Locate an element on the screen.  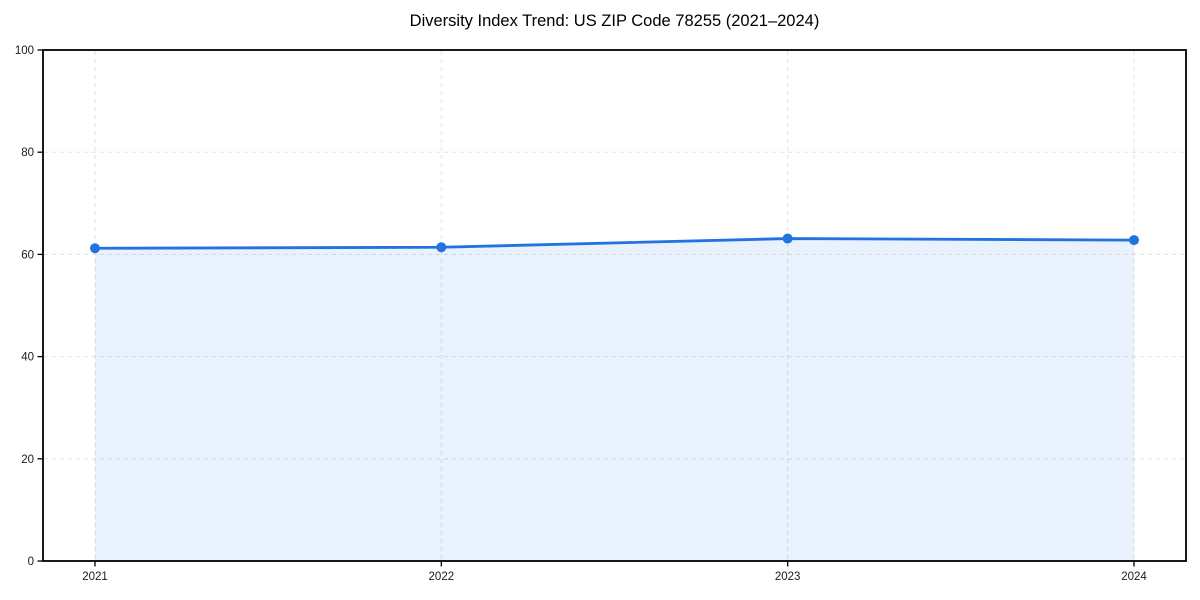
x-tick-label: 2023 is located at coordinates (788, 577).